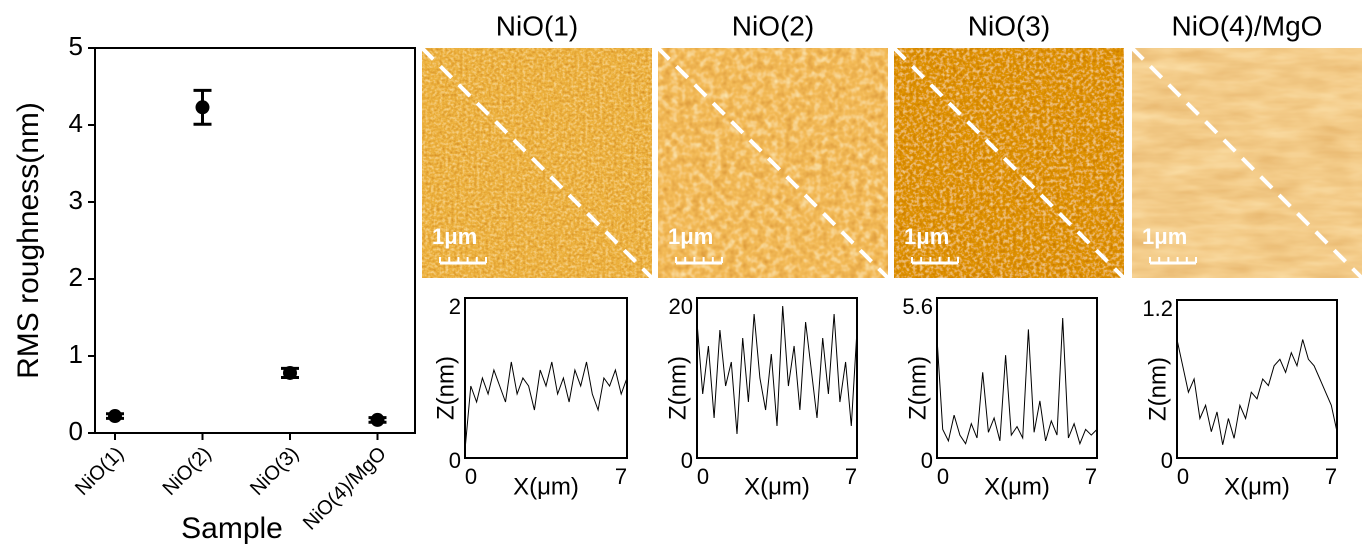 Image resolution: width=1368 pixels, height=550 pixels. What do you see at coordinates (1157, 308) in the screenshot?
I see `y-tick-label: 1.2` at bounding box center [1157, 308].